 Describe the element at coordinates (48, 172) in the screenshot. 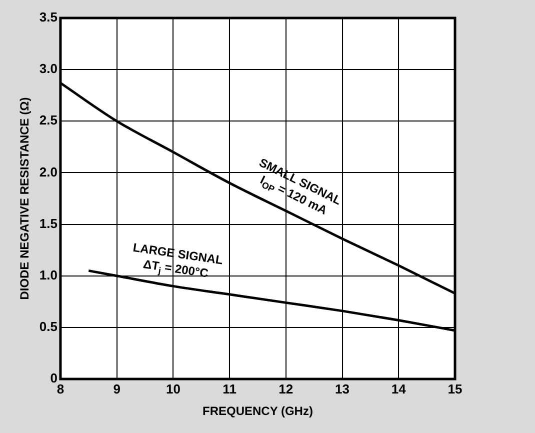

I see `y-tick-label: 2.0` at that location.